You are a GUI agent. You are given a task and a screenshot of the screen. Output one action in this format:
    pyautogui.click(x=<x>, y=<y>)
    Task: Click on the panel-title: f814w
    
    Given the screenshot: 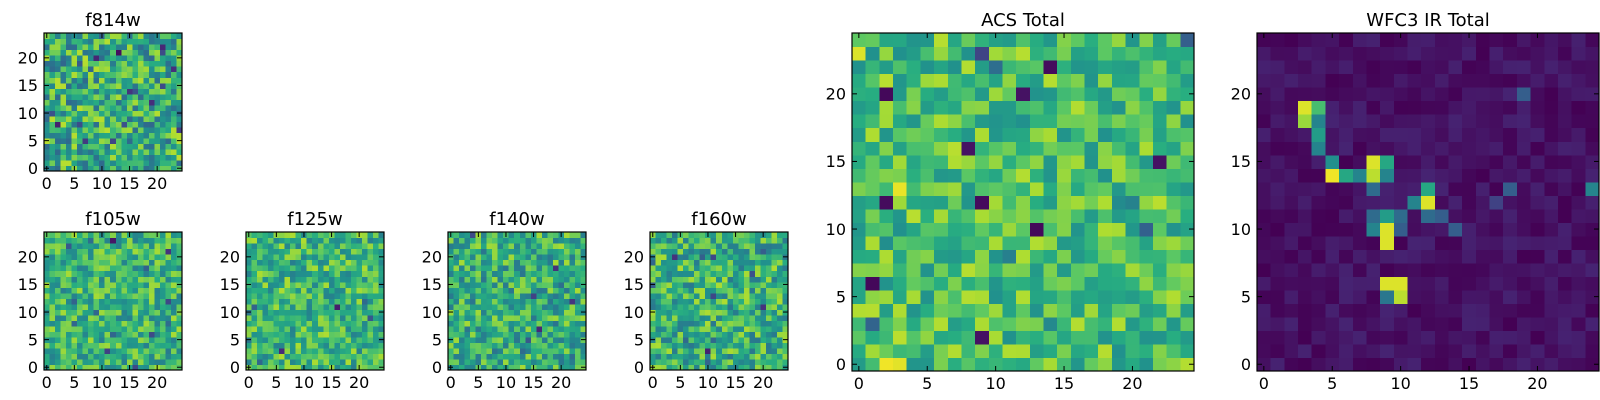 What is the action you would take?
    pyautogui.click(x=112, y=20)
    